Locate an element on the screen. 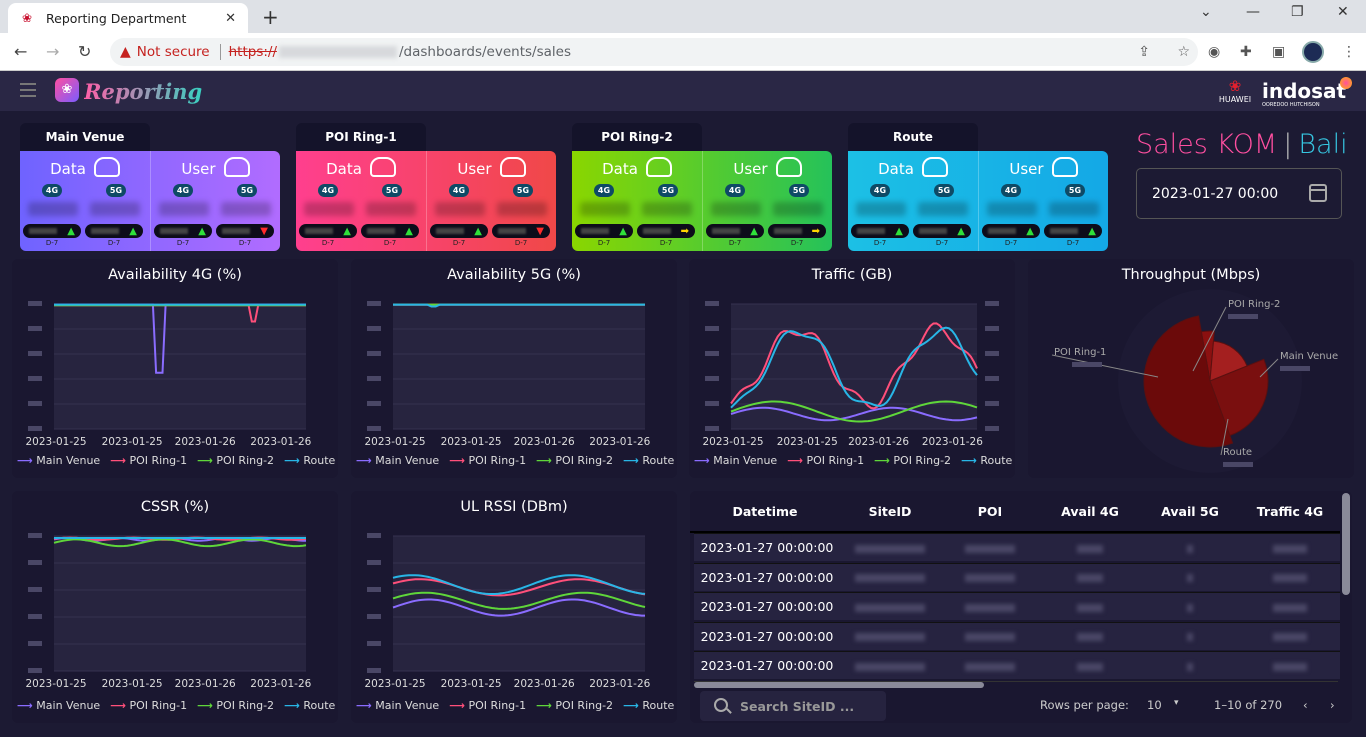 The image size is (1366, 737). huawei-logo: ❀ HUAWEI is located at coordinates (1235, 90).